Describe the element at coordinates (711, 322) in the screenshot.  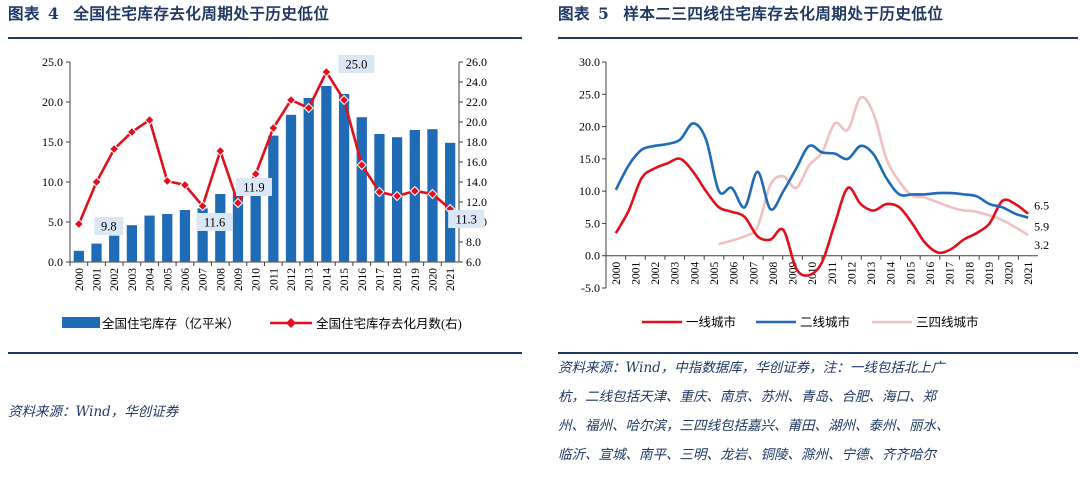
I see `legend-label: 一线城市` at that location.